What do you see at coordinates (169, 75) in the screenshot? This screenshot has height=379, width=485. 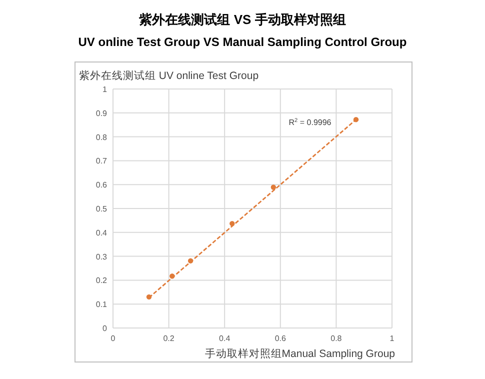 I see `y-axis-title: 紫外在线测试组 UV online Test Group` at bounding box center [169, 75].